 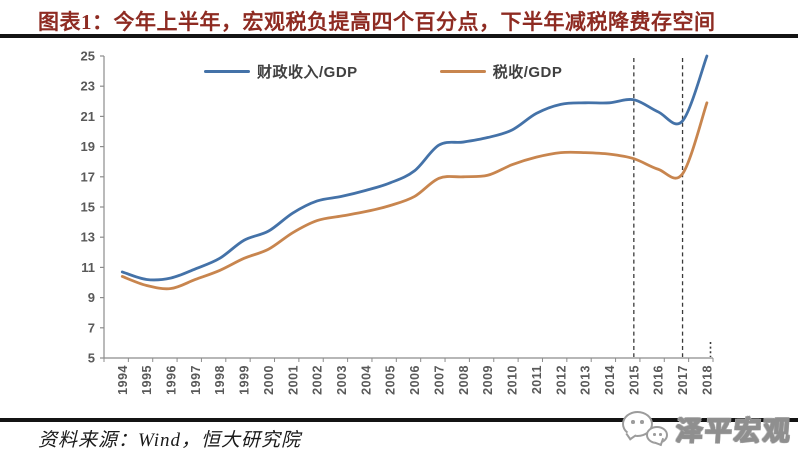 I want to click on legend-label-tax: 税收/GDP, so click(x=527, y=72).